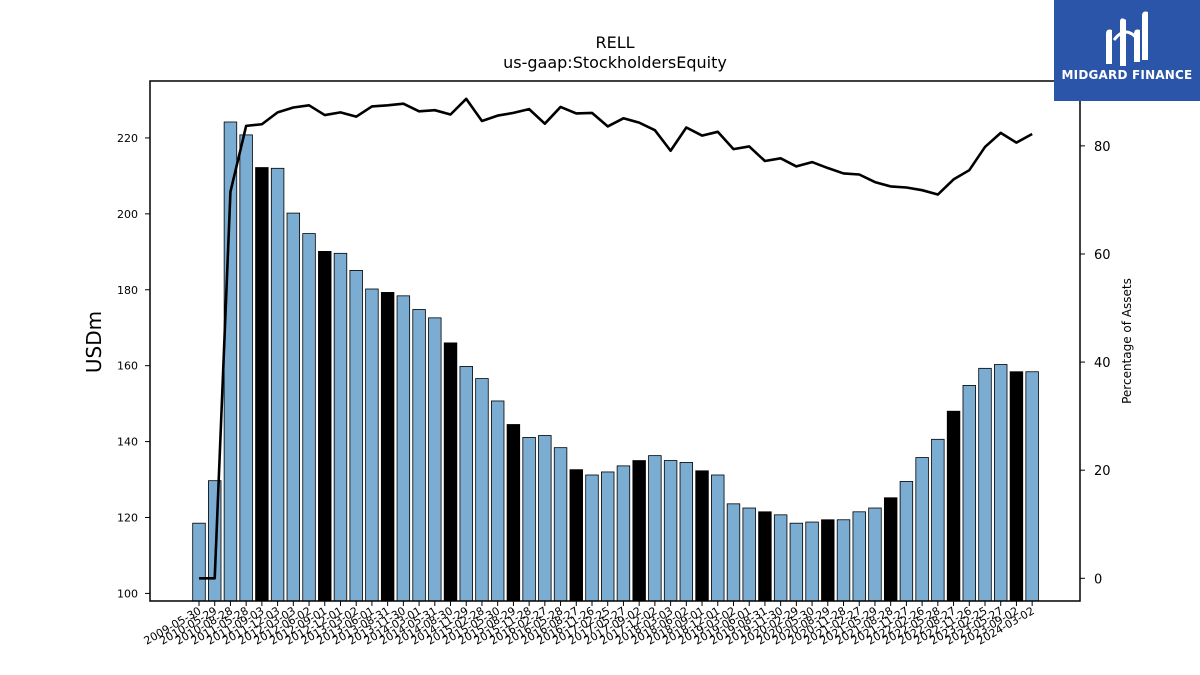  I want to click on y-tick-label-140: 140, so click(127, 442).